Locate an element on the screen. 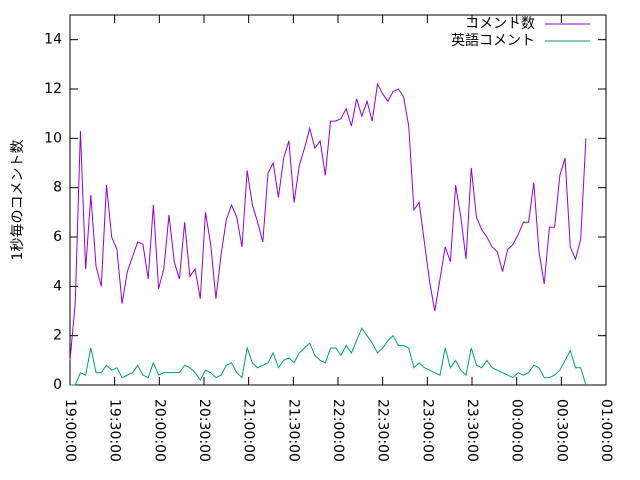 The image size is (640, 480). x-tick-label: 21:00:00 is located at coordinates (249, 430).